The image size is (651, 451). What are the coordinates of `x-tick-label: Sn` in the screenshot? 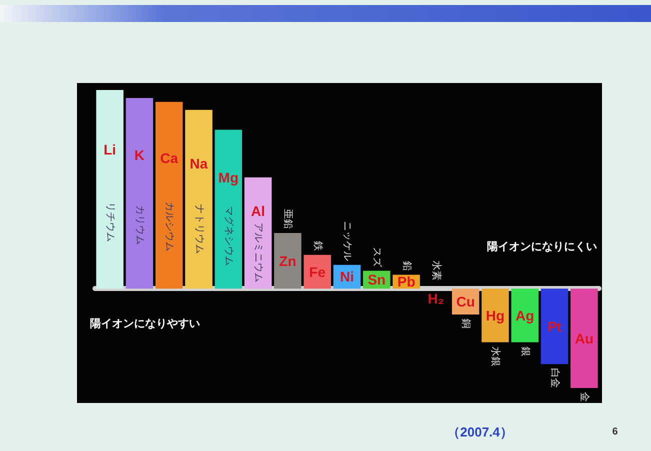 It's located at (377, 280).